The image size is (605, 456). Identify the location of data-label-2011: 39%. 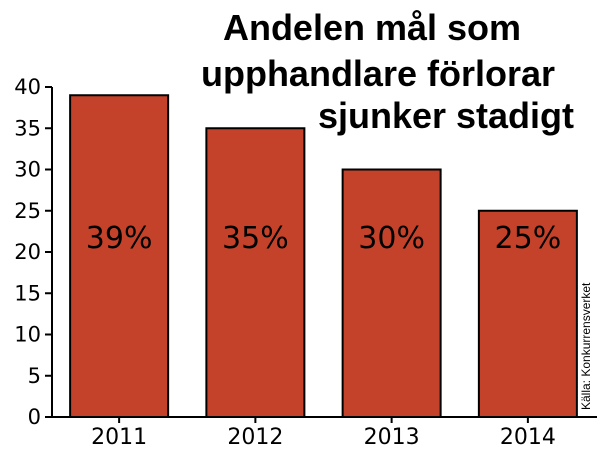
(119, 238).